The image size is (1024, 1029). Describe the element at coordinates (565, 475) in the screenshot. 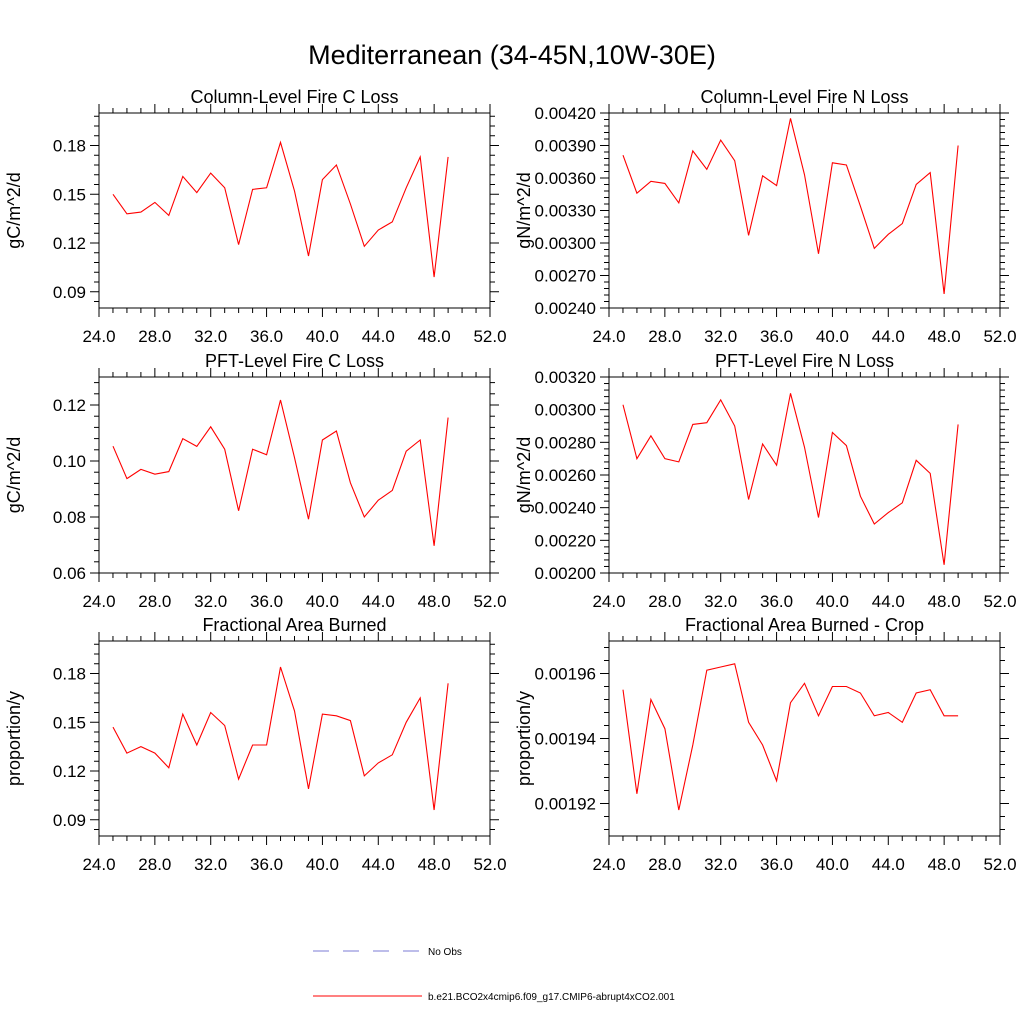

I see `y-tick-label: 0.00260` at that location.